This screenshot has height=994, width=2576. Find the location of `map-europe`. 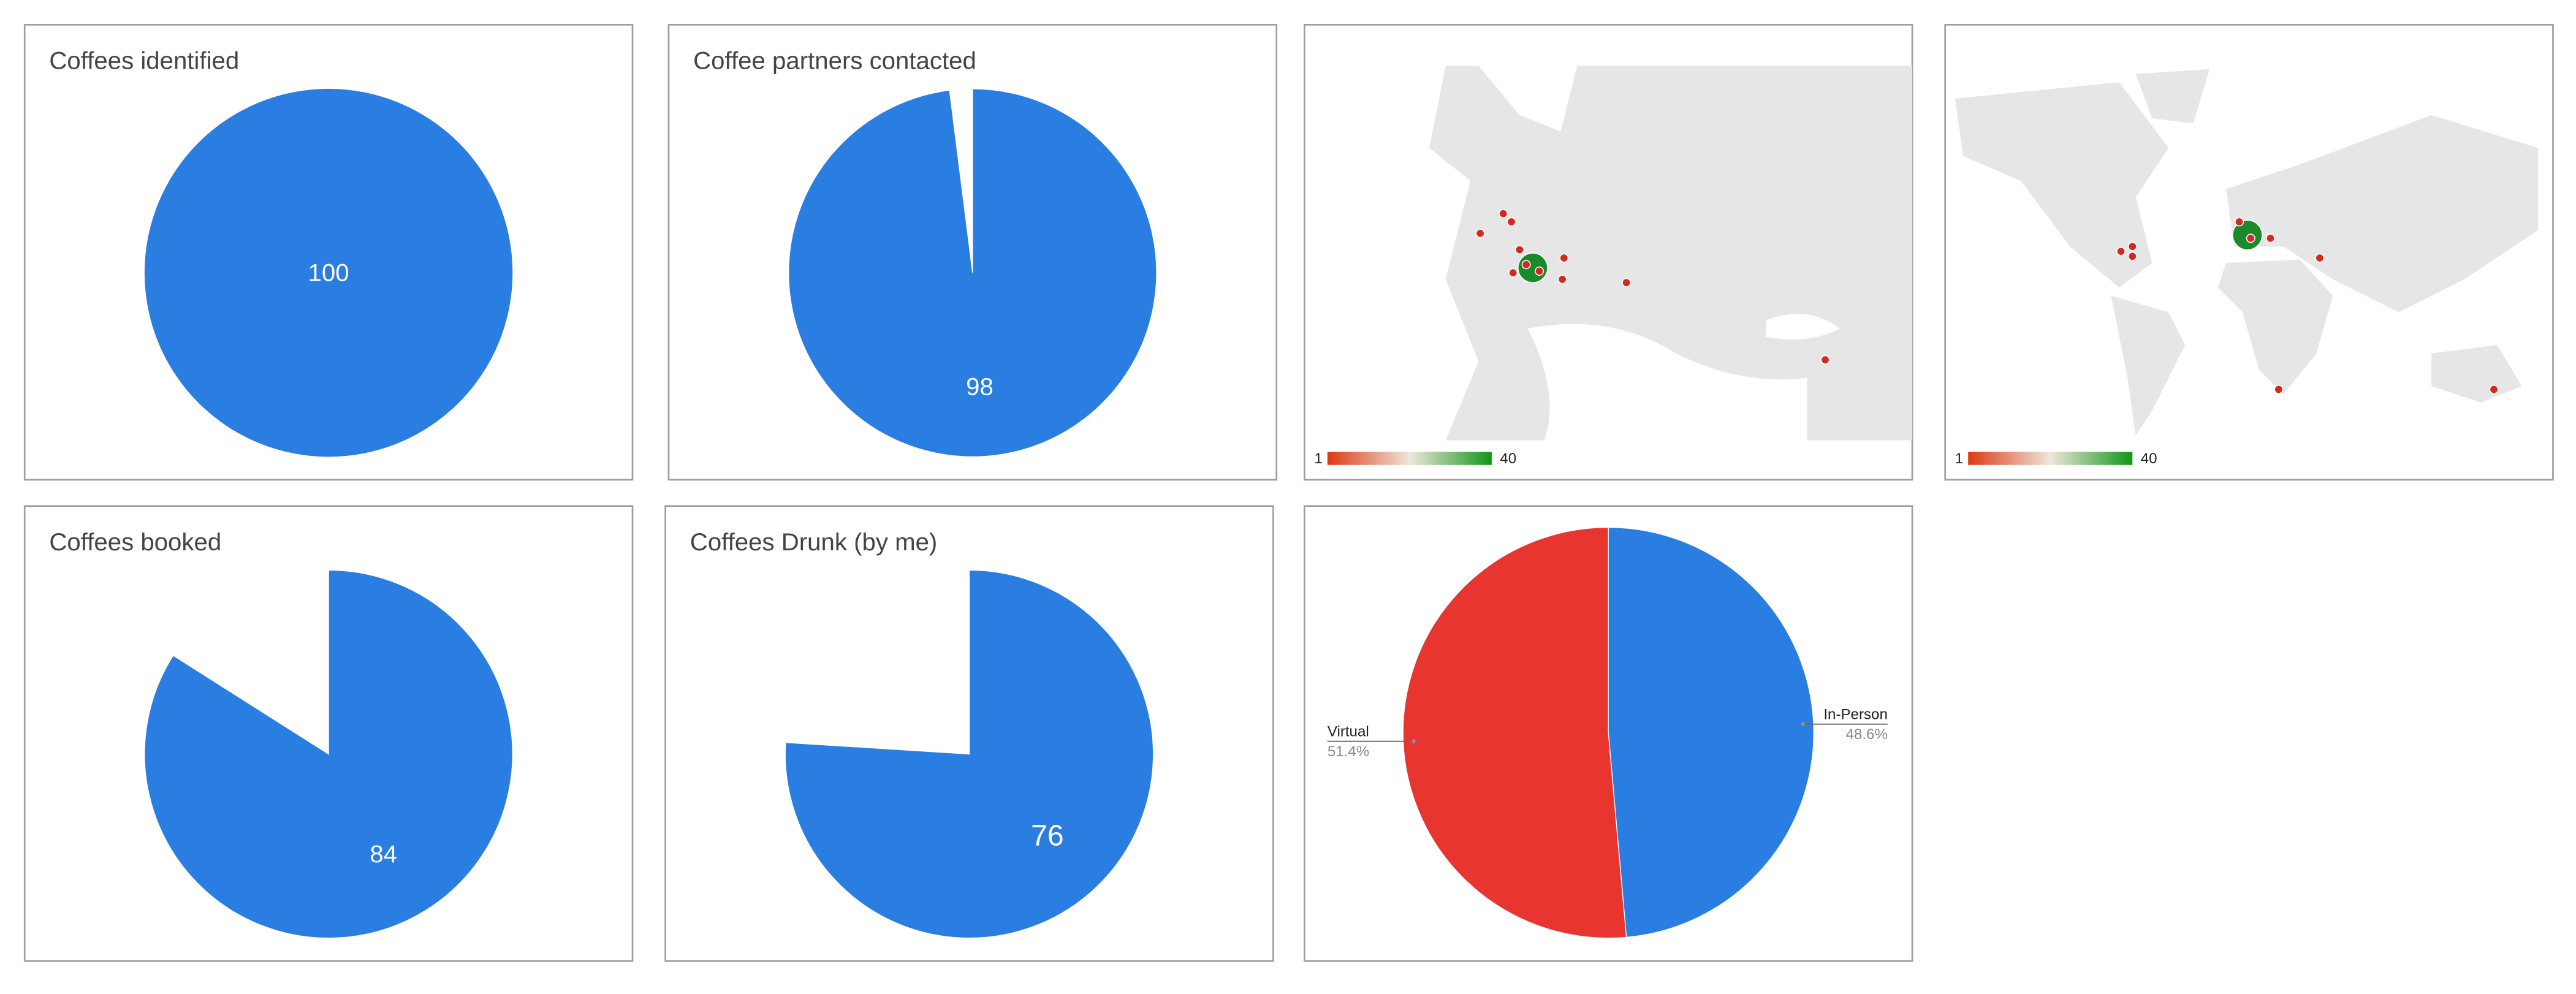

map-europe is located at coordinates (1609, 253).